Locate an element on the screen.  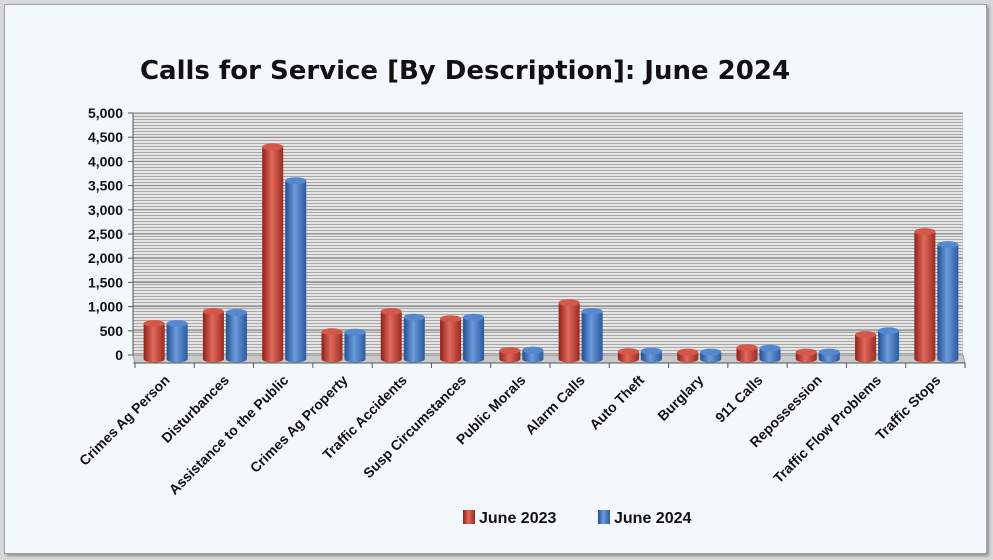
x-category-label-assistance-to-the-public: Assistance to the Public is located at coordinates (229, 435).